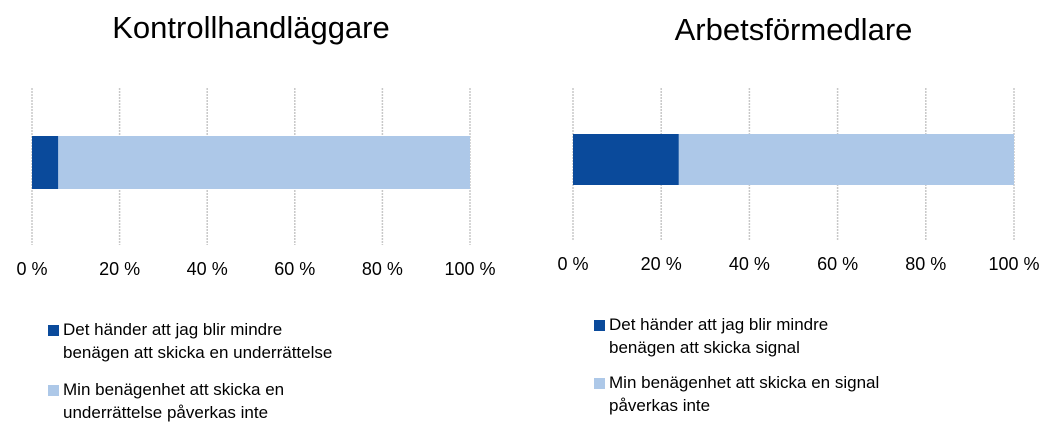  Describe the element at coordinates (794, 29) in the screenshot. I see `chart-title: Arbetsförmedlare` at that location.